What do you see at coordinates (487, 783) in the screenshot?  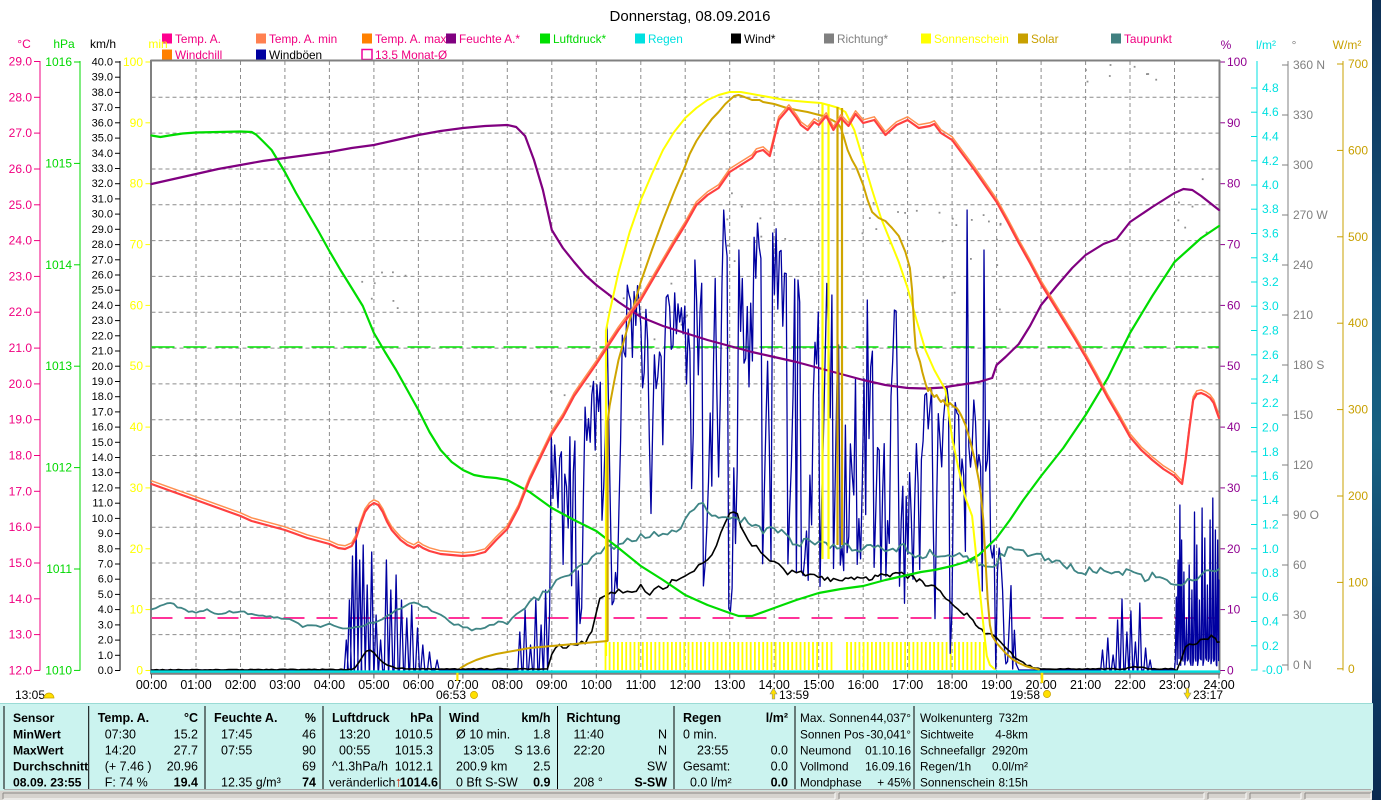 I see `svg-text: 0 Bft S-SW` at bounding box center [487, 783].